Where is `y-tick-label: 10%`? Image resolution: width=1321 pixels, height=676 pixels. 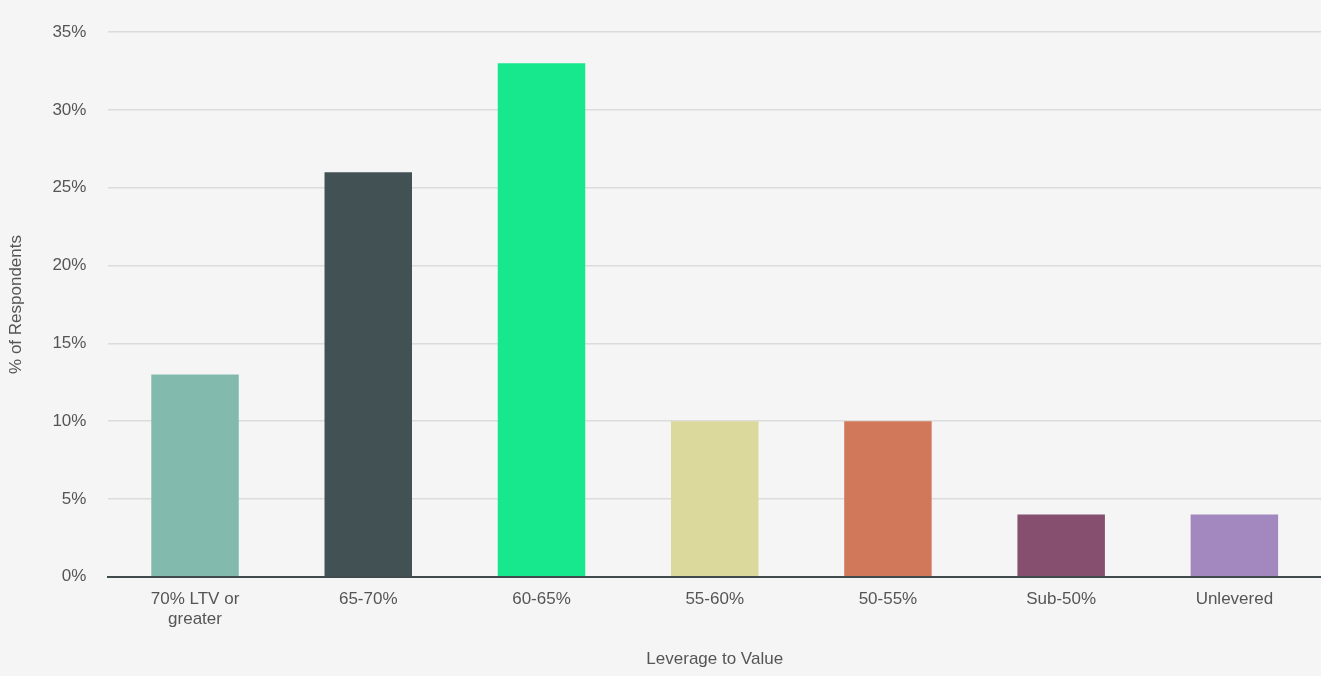 y-tick-label: 10% is located at coordinates (69, 420).